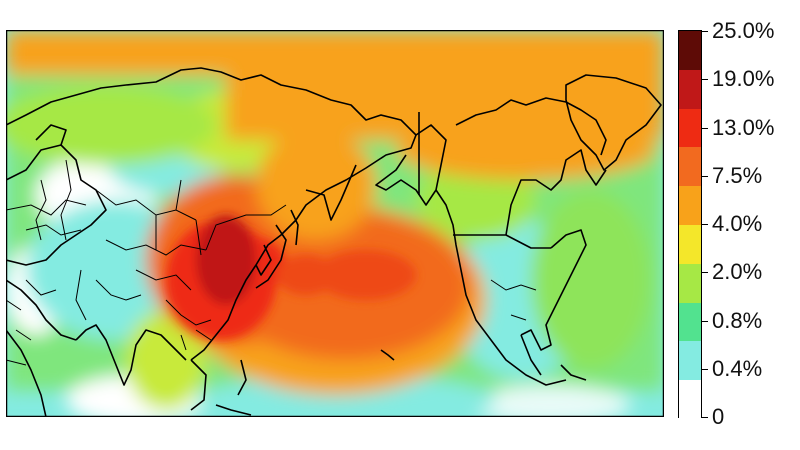 This screenshot has width=800, height=450. I want to click on colorbar-label: 4.0%, so click(737, 223).